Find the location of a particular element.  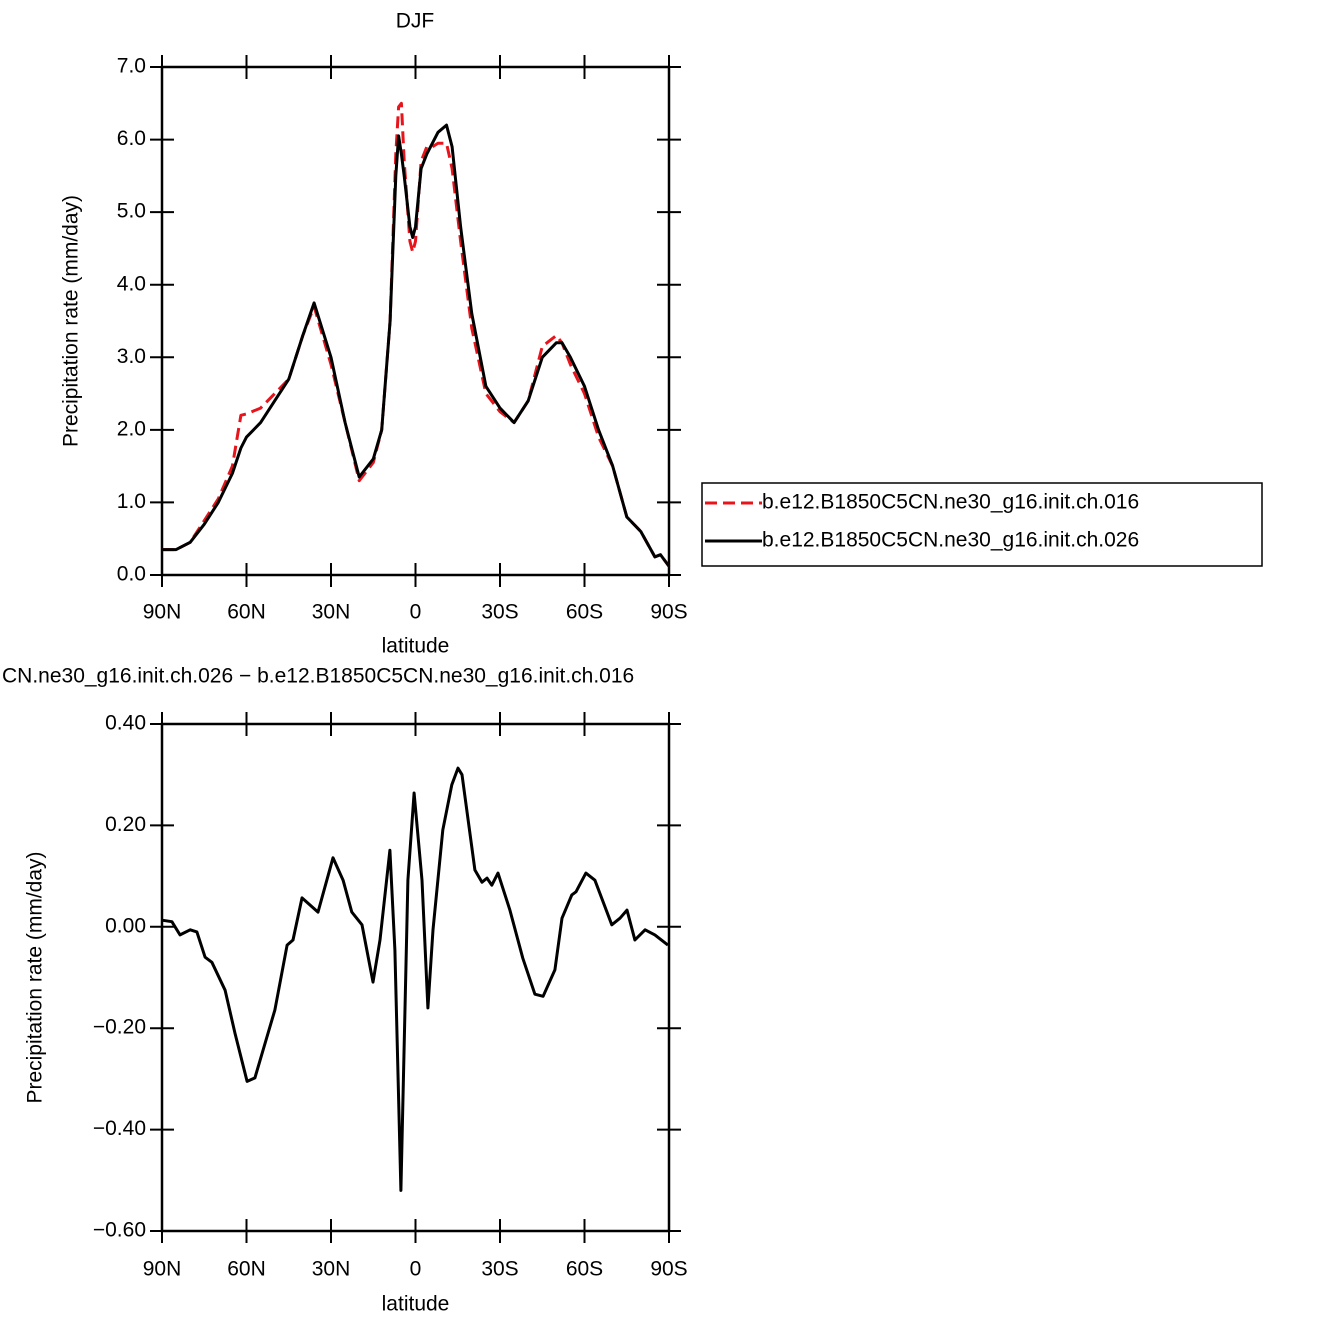

legend-box is located at coordinates (982, 524).